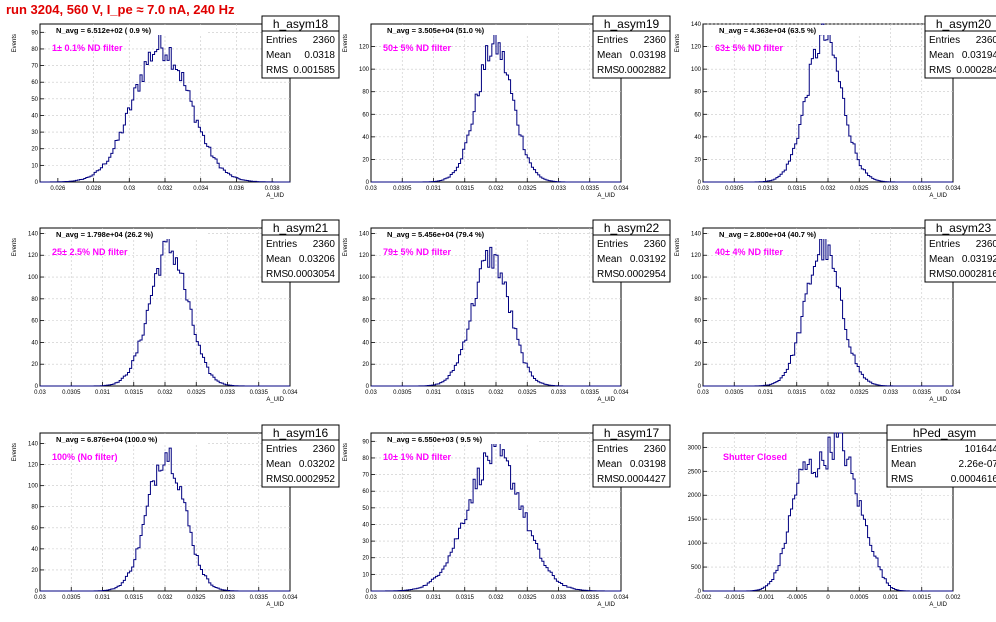 This screenshot has width=996, height=622. What do you see at coordinates (828, 598) in the screenshot?
I see `x-tick-label: 0` at bounding box center [828, 598].